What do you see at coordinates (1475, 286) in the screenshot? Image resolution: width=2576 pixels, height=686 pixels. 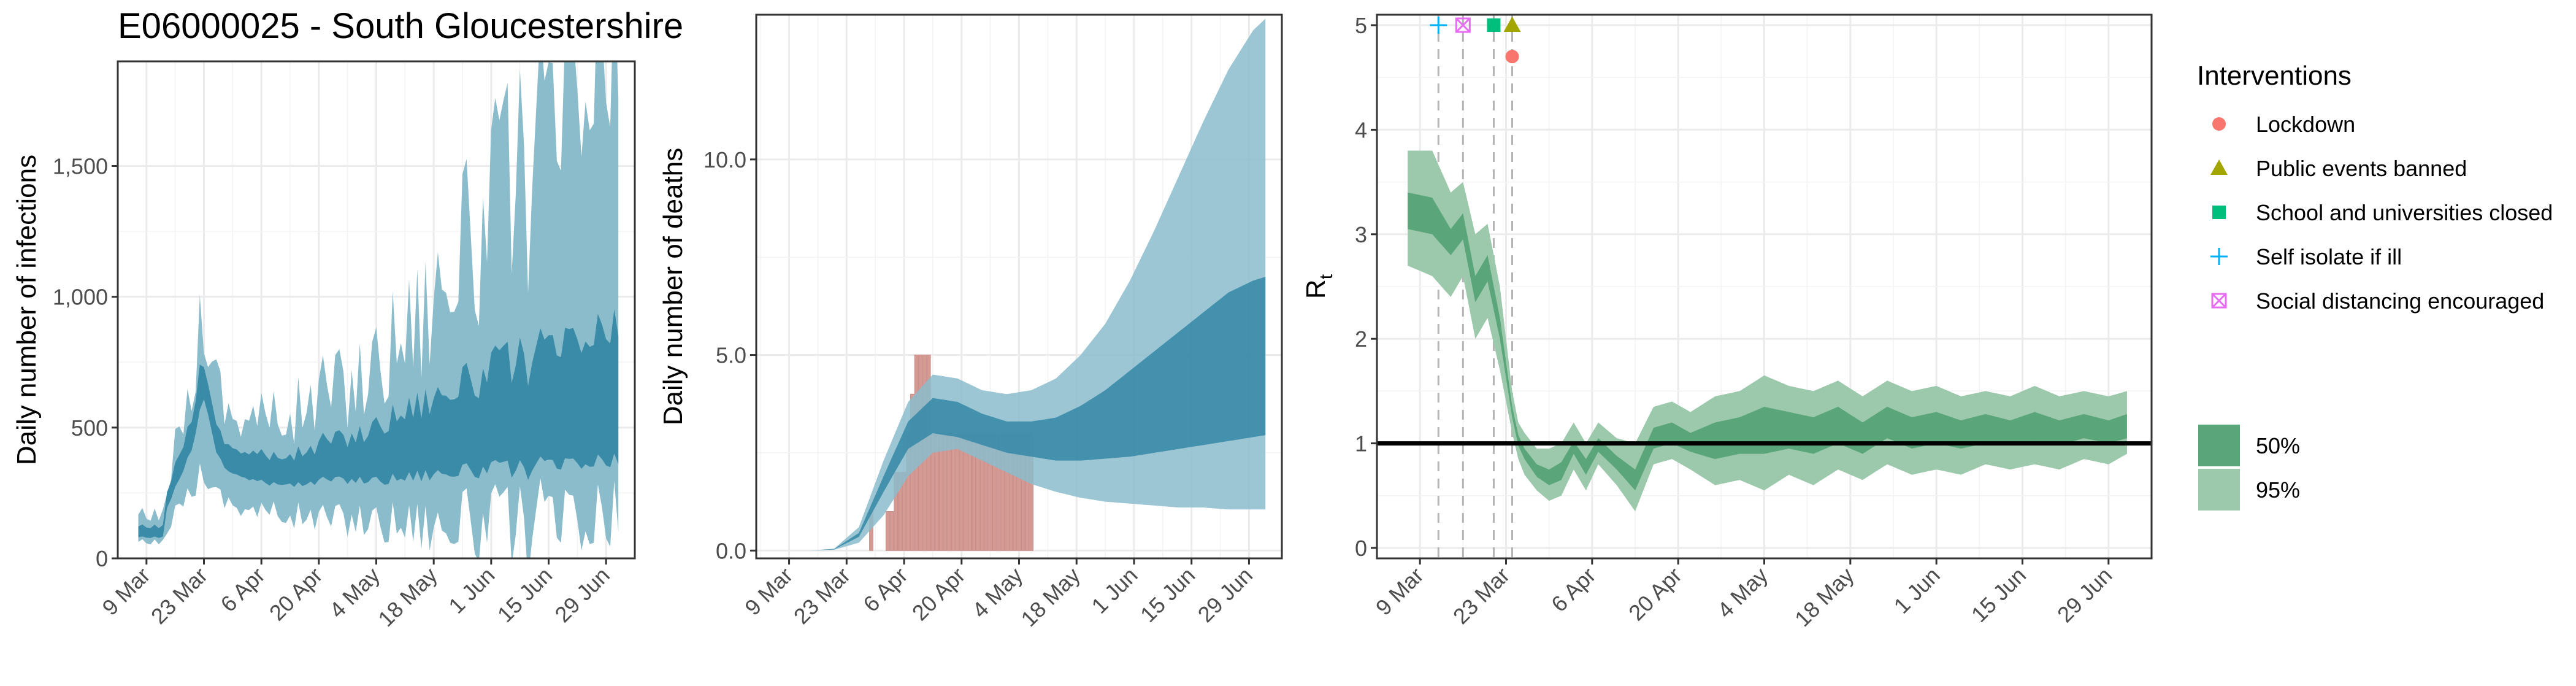 I see `intervention-lines` at bounding box center [1475, 286].